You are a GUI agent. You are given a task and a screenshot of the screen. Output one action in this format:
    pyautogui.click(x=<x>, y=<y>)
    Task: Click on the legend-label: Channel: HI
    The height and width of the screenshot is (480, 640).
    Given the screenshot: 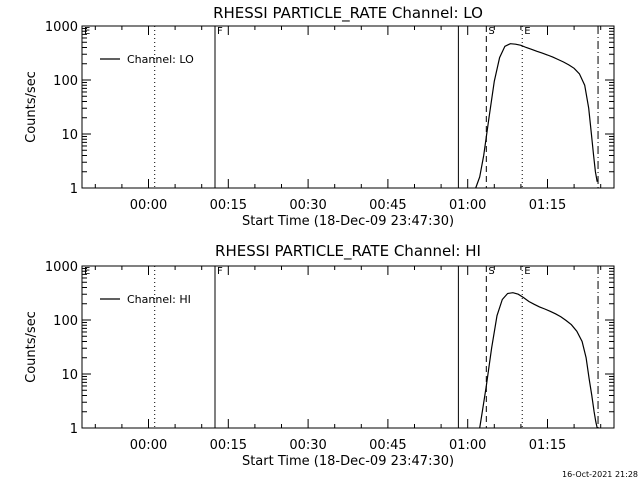 What is the action you would take?
    pyautogui.click(x=159, y=299)
    